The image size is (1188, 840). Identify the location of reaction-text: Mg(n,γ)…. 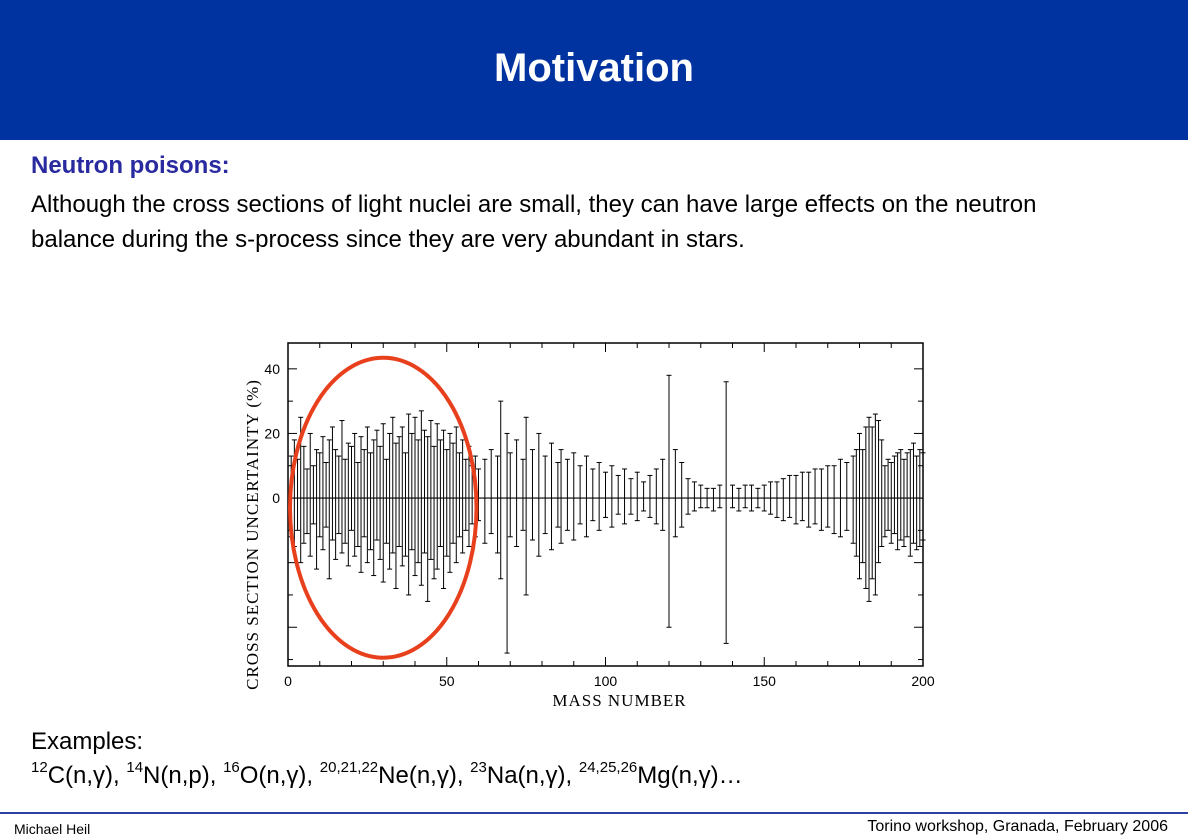
(690, 775).